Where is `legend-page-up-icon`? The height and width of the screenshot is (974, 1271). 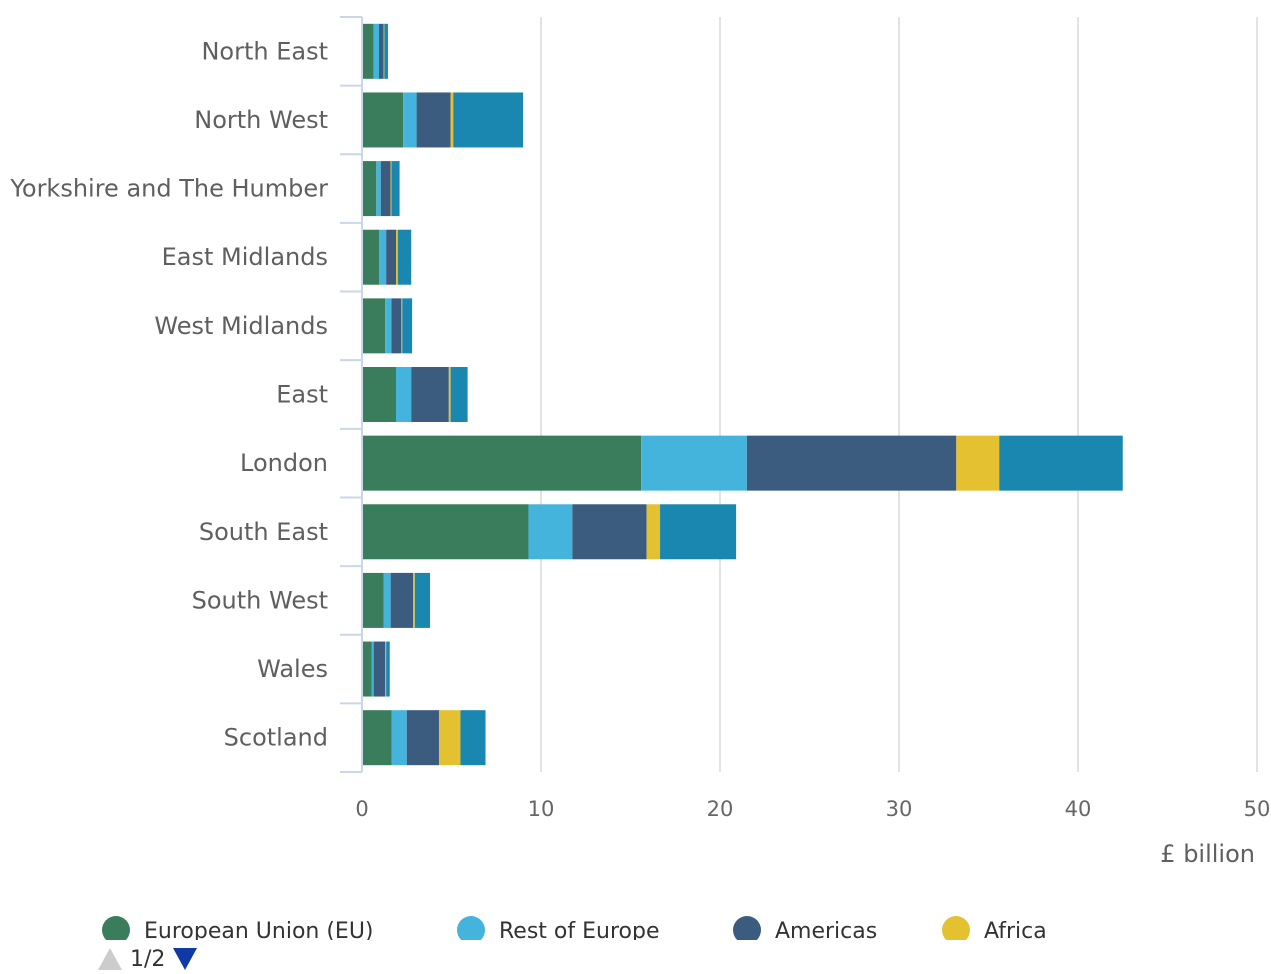
legend-page-up-icon is located at coordinates (110, 959).